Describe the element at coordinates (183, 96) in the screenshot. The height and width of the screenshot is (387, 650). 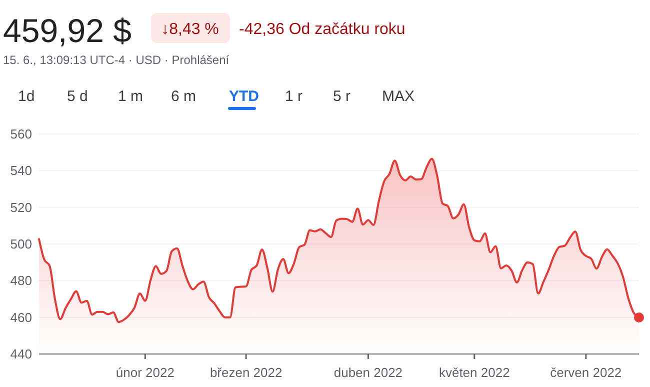
I see `text: 6 m` at that location.